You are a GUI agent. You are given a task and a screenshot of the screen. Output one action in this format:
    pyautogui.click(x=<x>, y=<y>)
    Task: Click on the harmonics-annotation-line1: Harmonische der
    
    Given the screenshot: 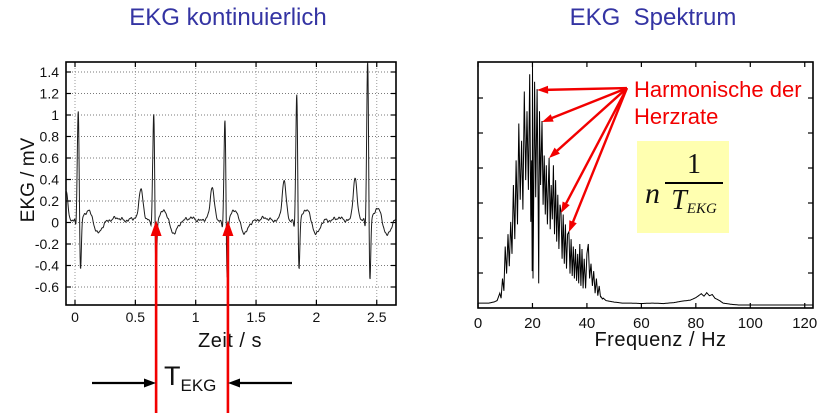 What is the action you would take?
    pyautogui.click(x=718, y=89)
    